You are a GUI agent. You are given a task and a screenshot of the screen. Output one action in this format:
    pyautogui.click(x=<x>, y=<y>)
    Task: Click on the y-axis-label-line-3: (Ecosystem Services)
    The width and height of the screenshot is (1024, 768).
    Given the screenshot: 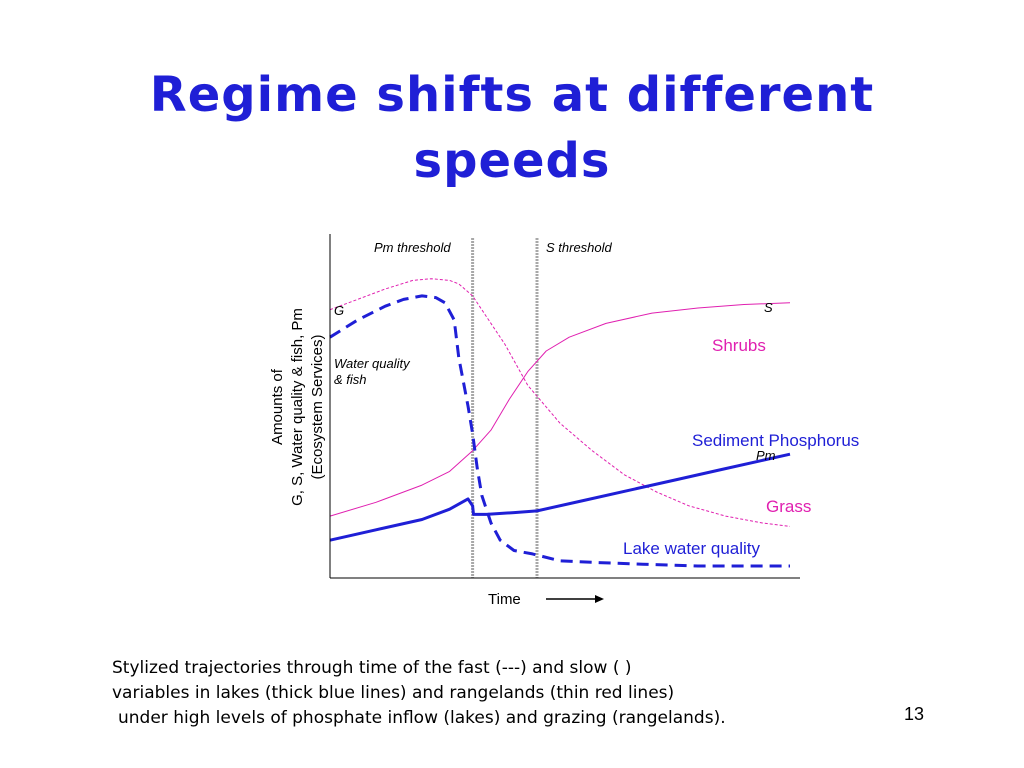 What is the action you would take?
    pyautogui.click(x=317, y=406)
    